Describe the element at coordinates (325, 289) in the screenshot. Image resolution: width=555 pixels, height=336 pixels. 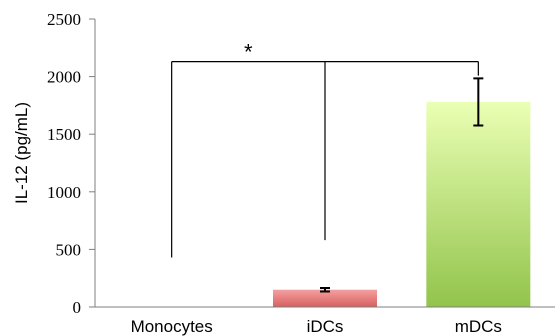
I see `error-bar-idcs` at that location.